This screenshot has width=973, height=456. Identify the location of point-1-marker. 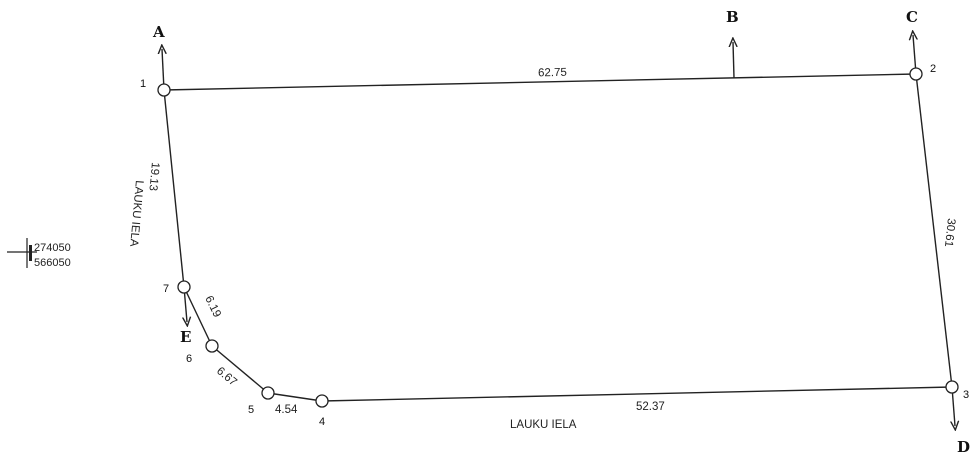
(164, 90).